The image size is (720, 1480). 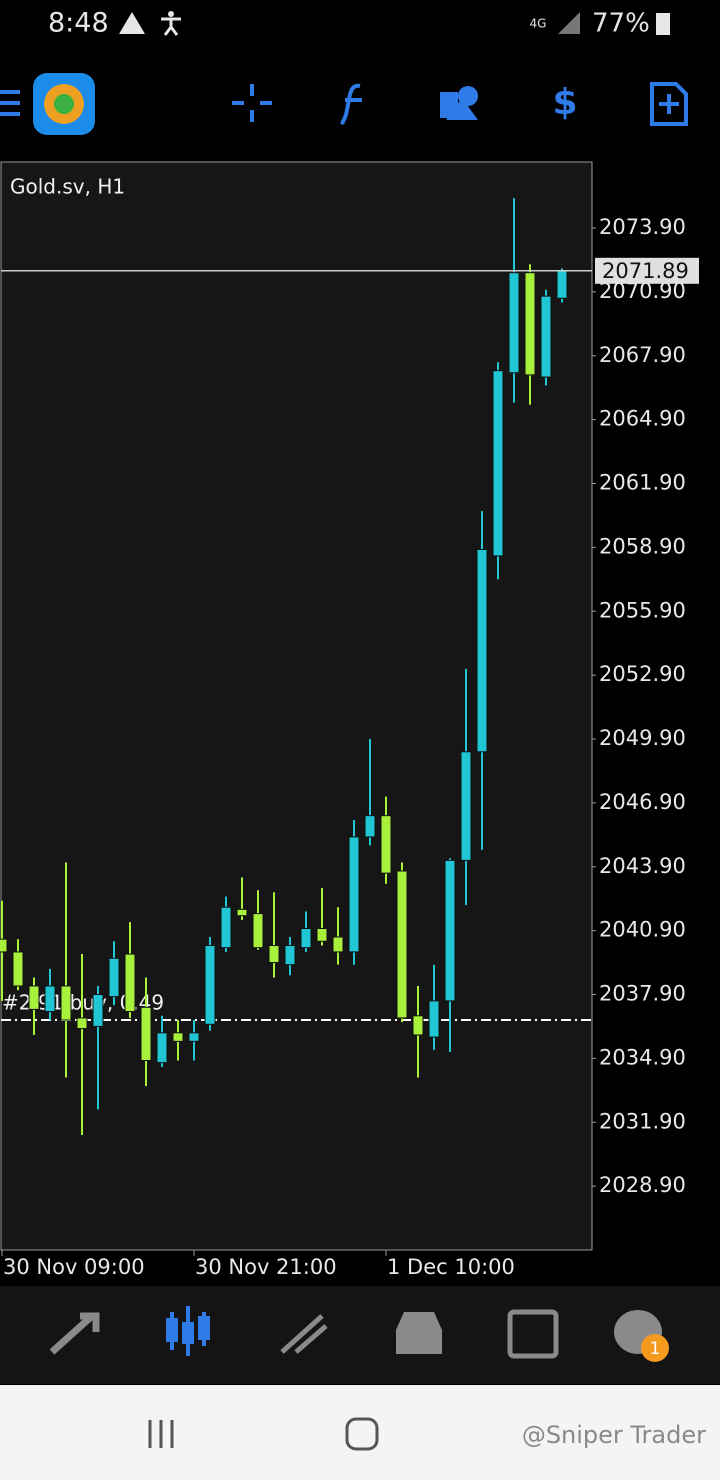 I want to click on nav-bar, so click(x=360, y=1432).